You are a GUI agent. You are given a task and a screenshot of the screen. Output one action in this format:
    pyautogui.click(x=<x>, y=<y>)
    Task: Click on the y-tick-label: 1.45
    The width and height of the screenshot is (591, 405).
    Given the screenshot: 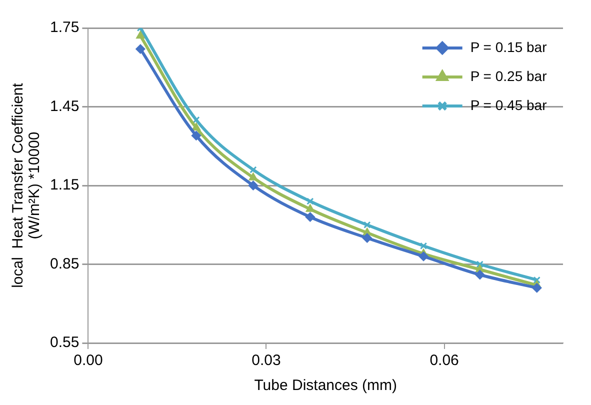 What is the action you would take?
    pyautogui.click(x=65, y=106)
    